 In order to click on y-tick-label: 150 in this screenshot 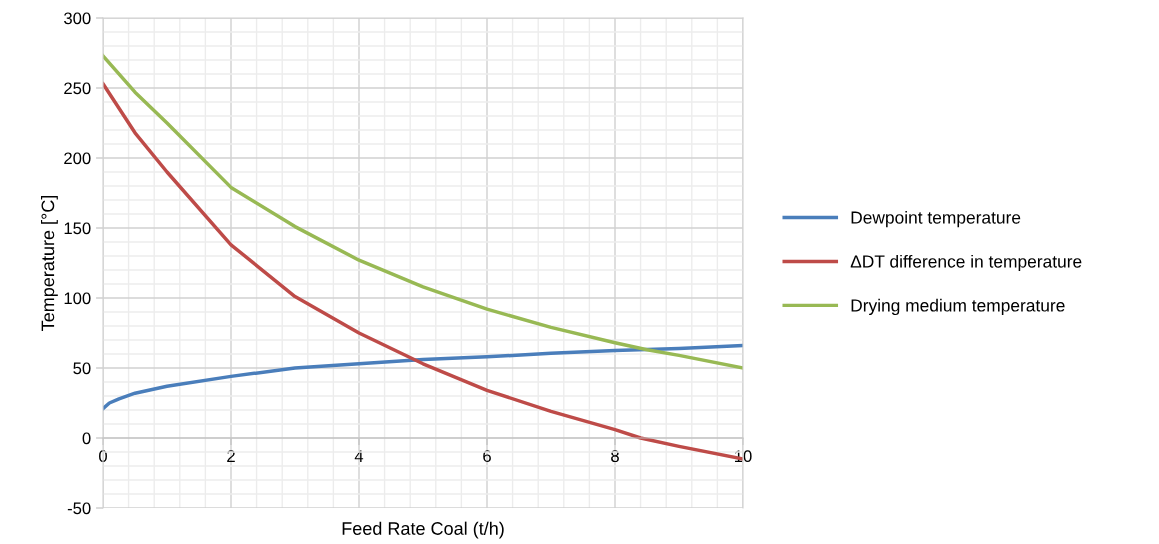, I will do `click(77, 228)`.